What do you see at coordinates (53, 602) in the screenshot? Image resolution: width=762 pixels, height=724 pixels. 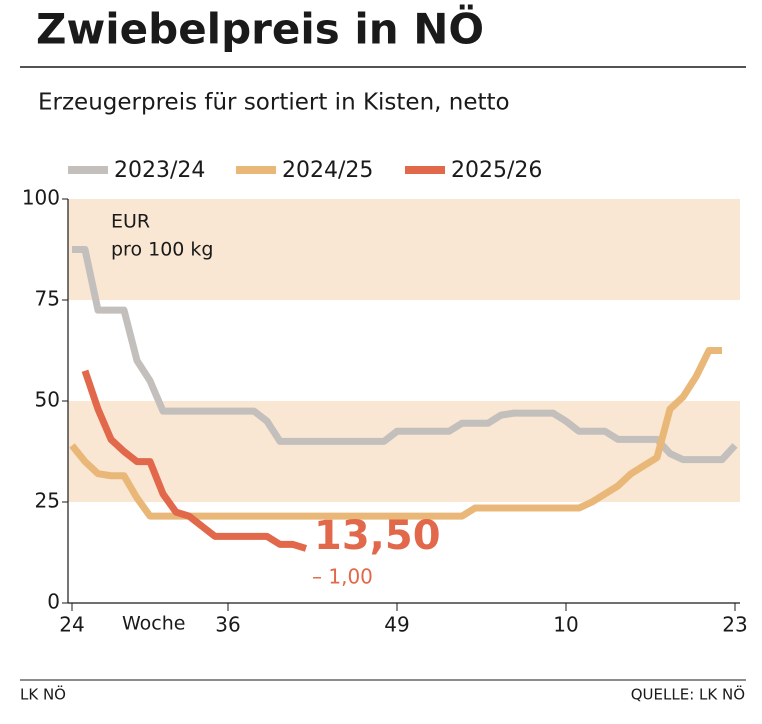 I see `y-tick-label: 0` at bounding box center [53, 602].